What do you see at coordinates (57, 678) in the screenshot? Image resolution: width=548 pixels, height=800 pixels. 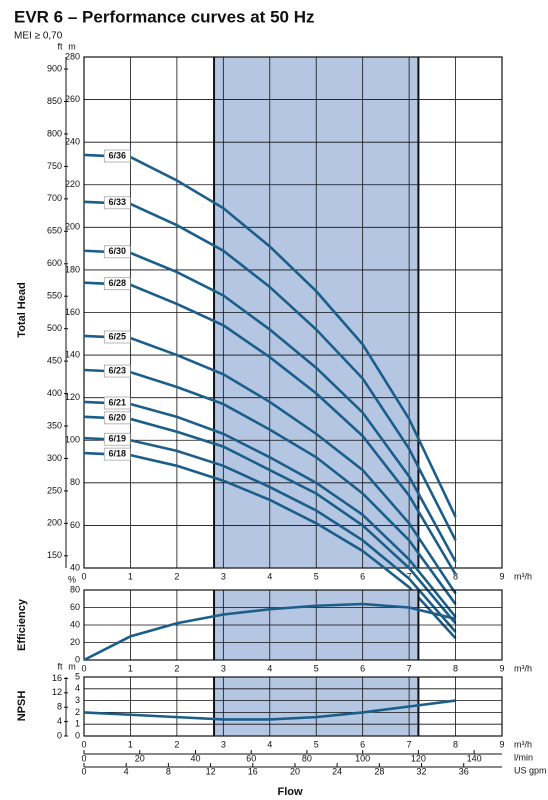 I see `y2-tick-label: 16` at bounding box center [57, 678].